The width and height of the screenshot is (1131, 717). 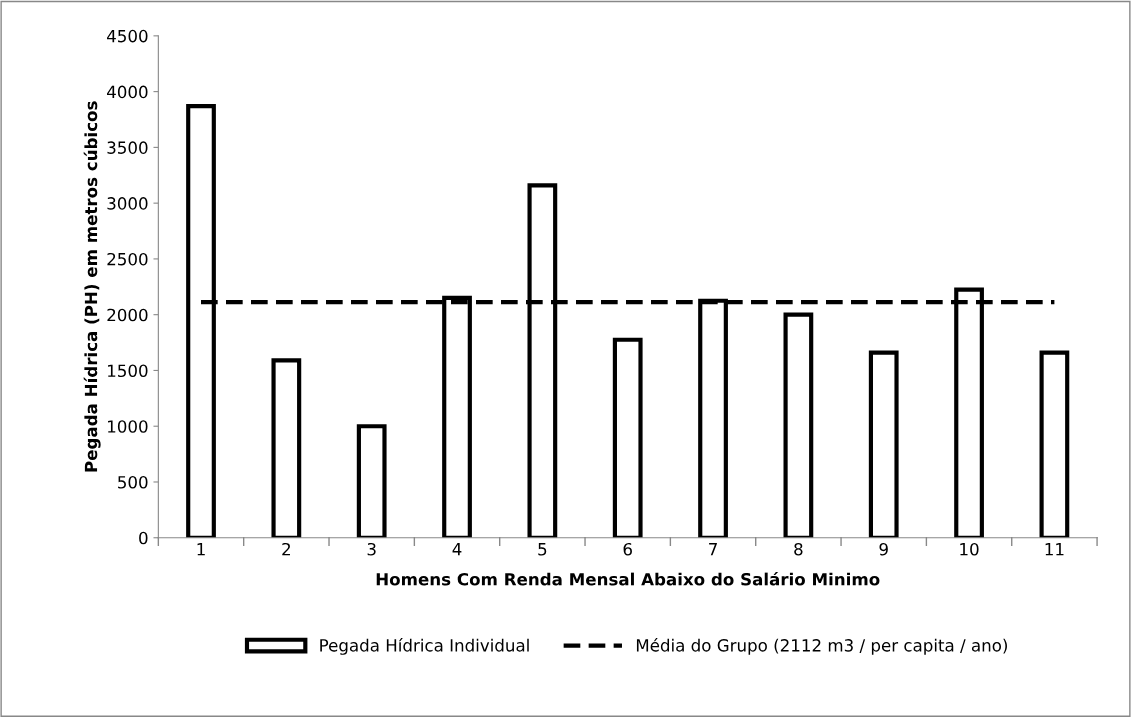 I want to click on x-tick-label: 11, so click(x=1054, y=549).